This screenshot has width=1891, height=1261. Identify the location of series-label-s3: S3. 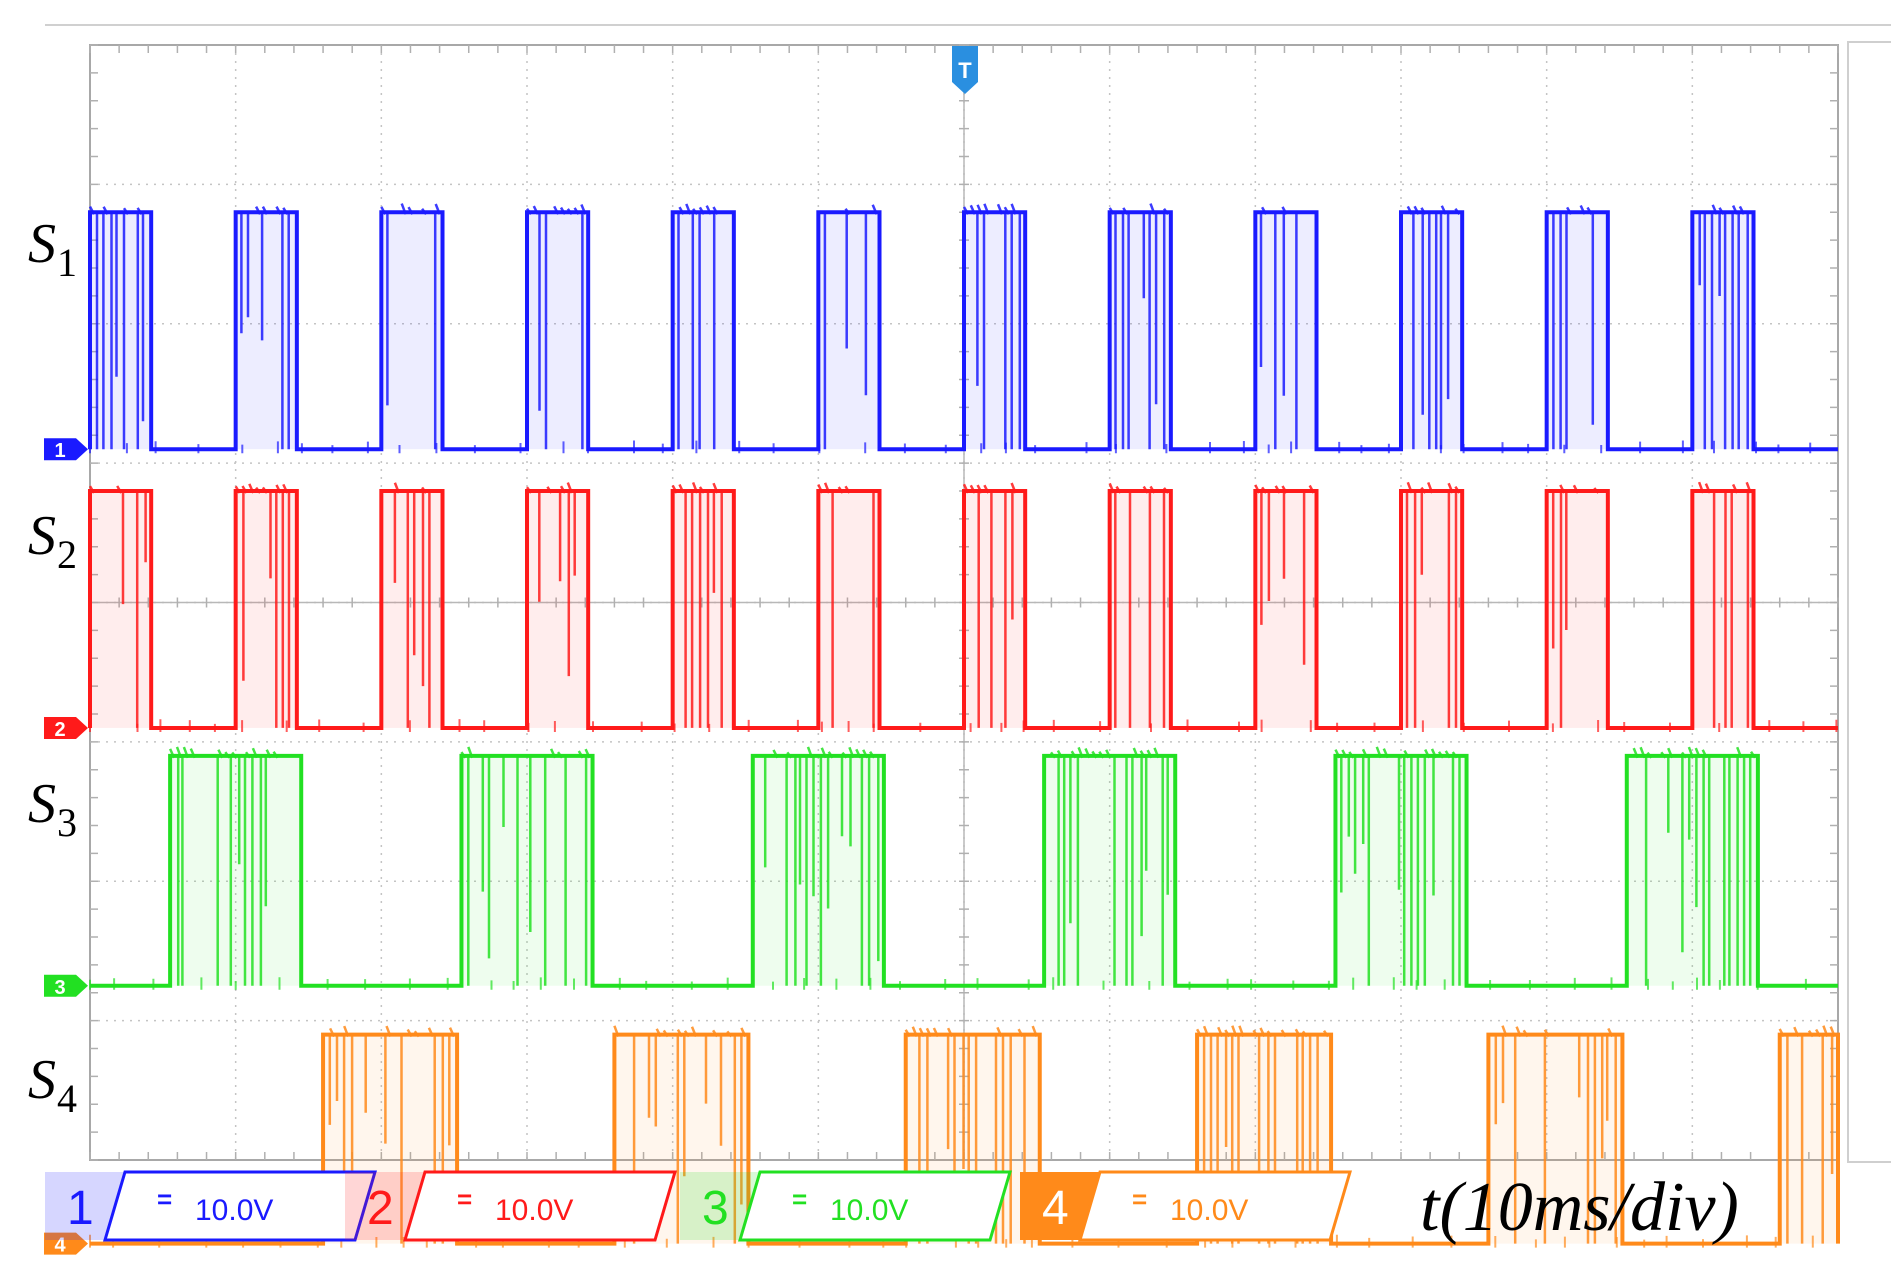
(52, 809).